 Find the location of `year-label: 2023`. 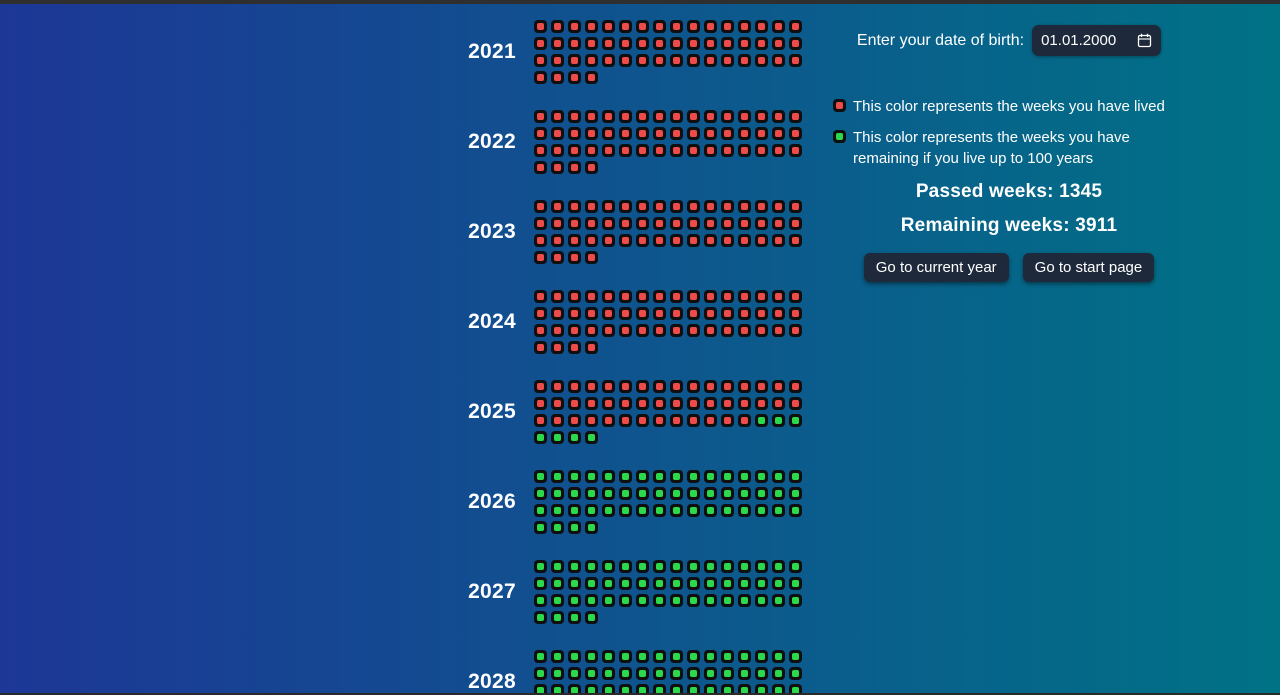

year-label: 2023 is located at coordinates (492, 231).